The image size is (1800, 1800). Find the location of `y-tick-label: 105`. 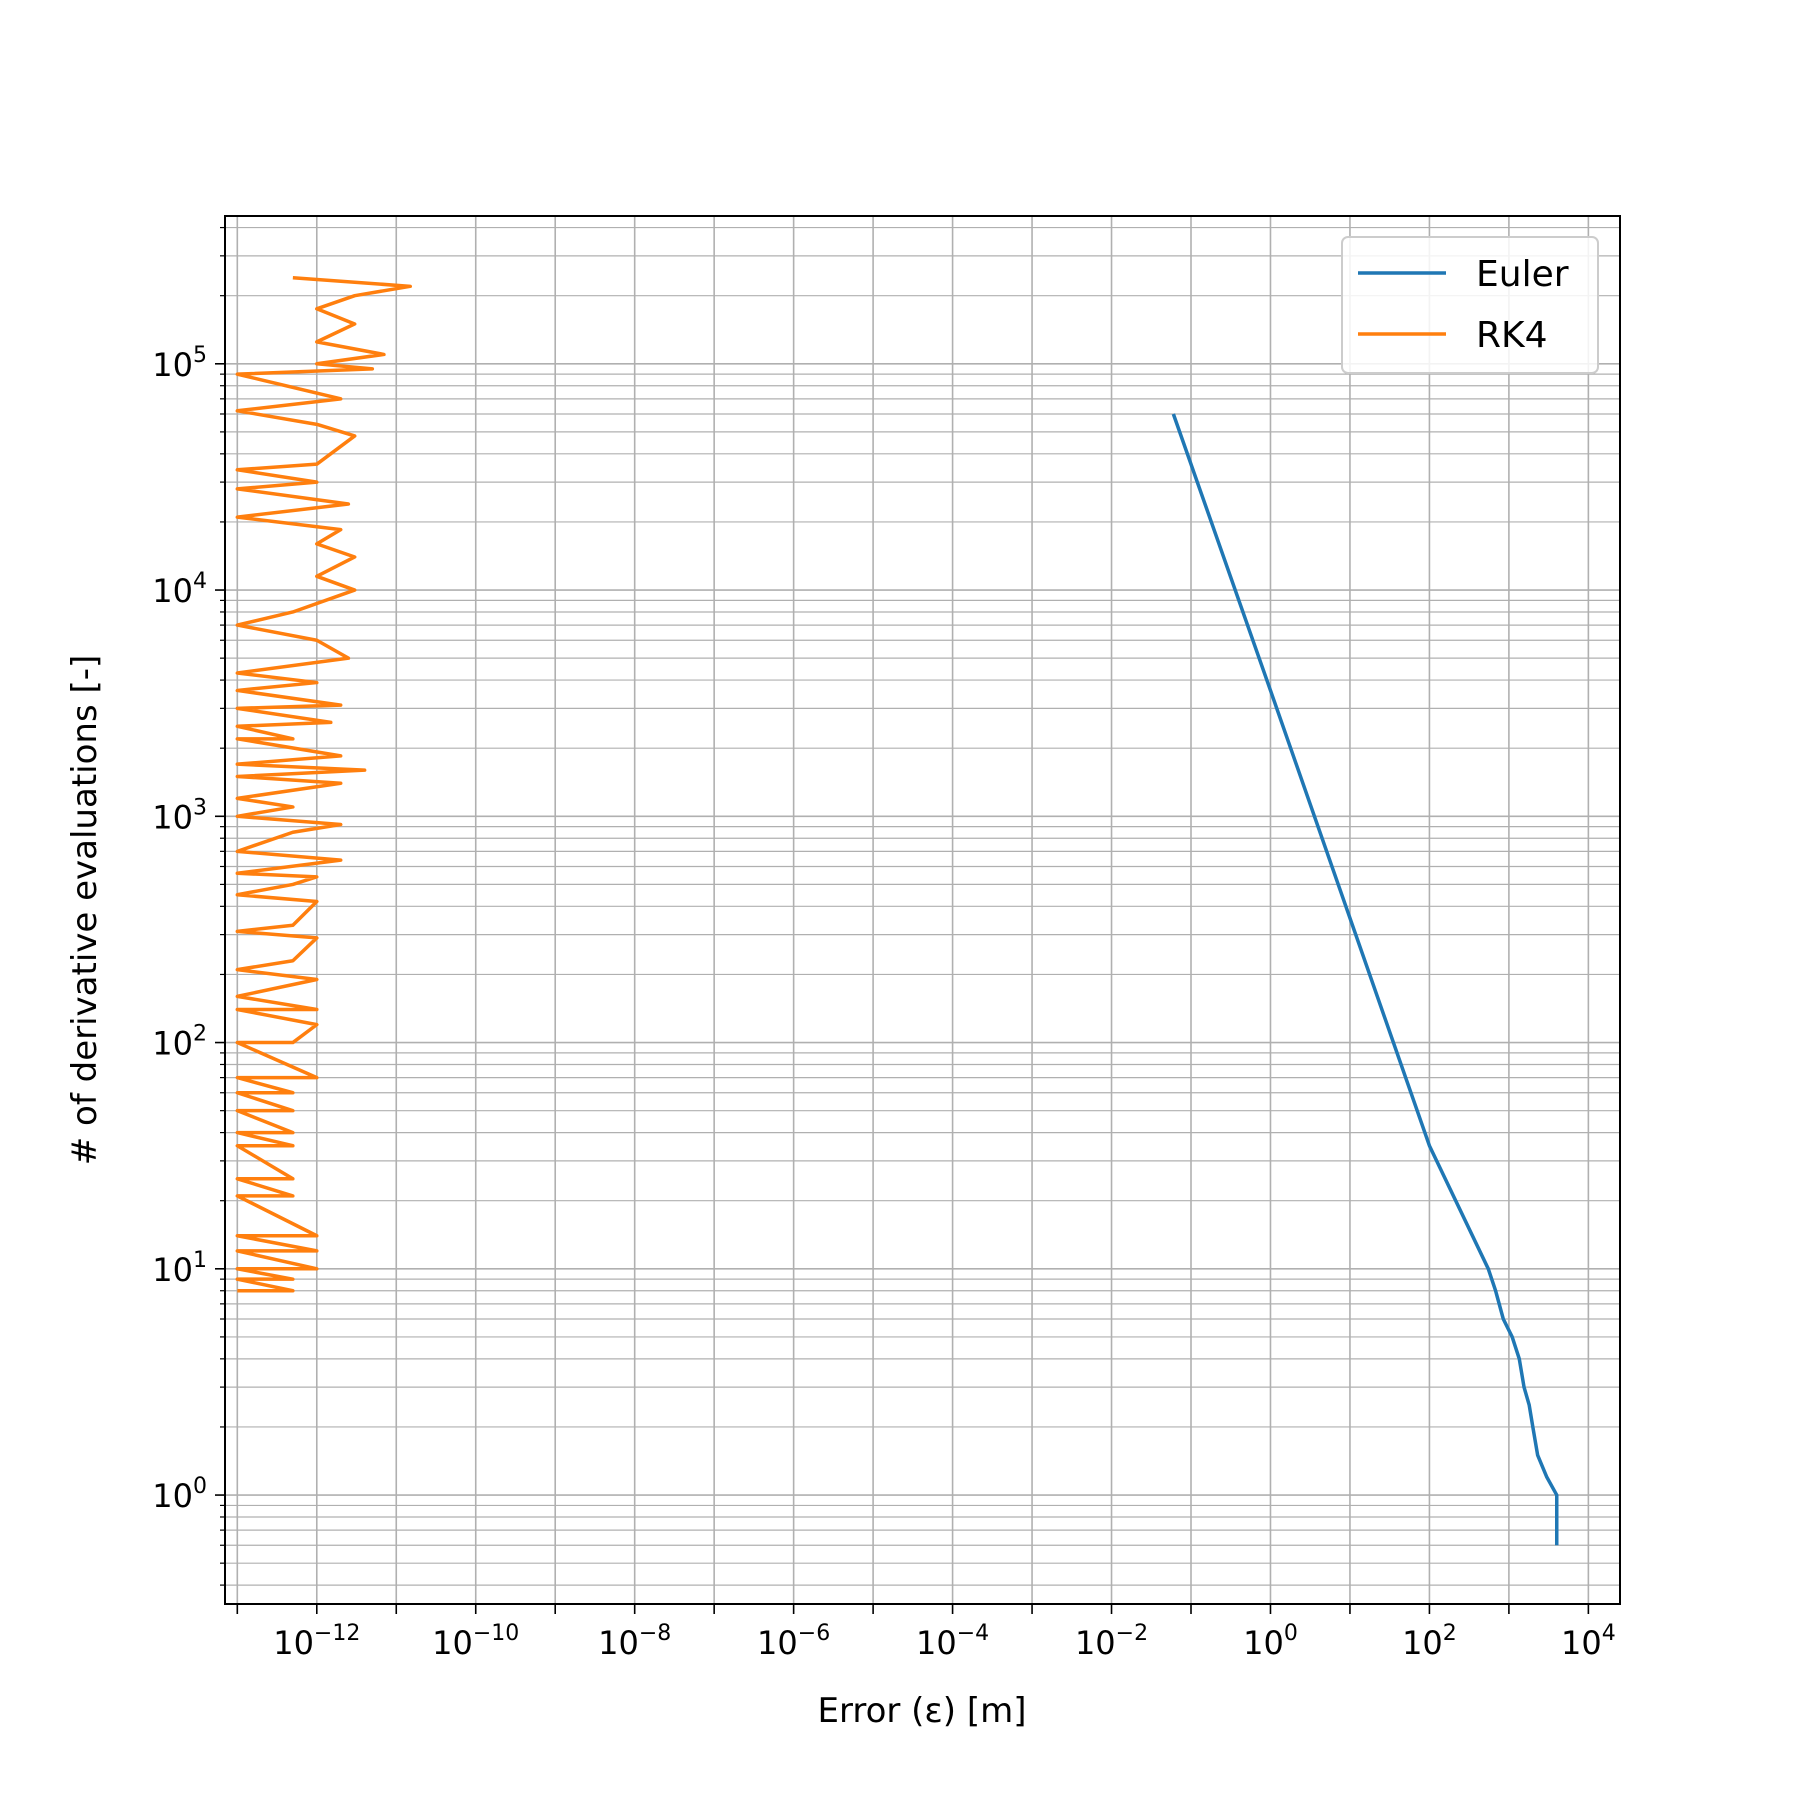

y-tick-label: 105 is located at coordinates (179, 363).